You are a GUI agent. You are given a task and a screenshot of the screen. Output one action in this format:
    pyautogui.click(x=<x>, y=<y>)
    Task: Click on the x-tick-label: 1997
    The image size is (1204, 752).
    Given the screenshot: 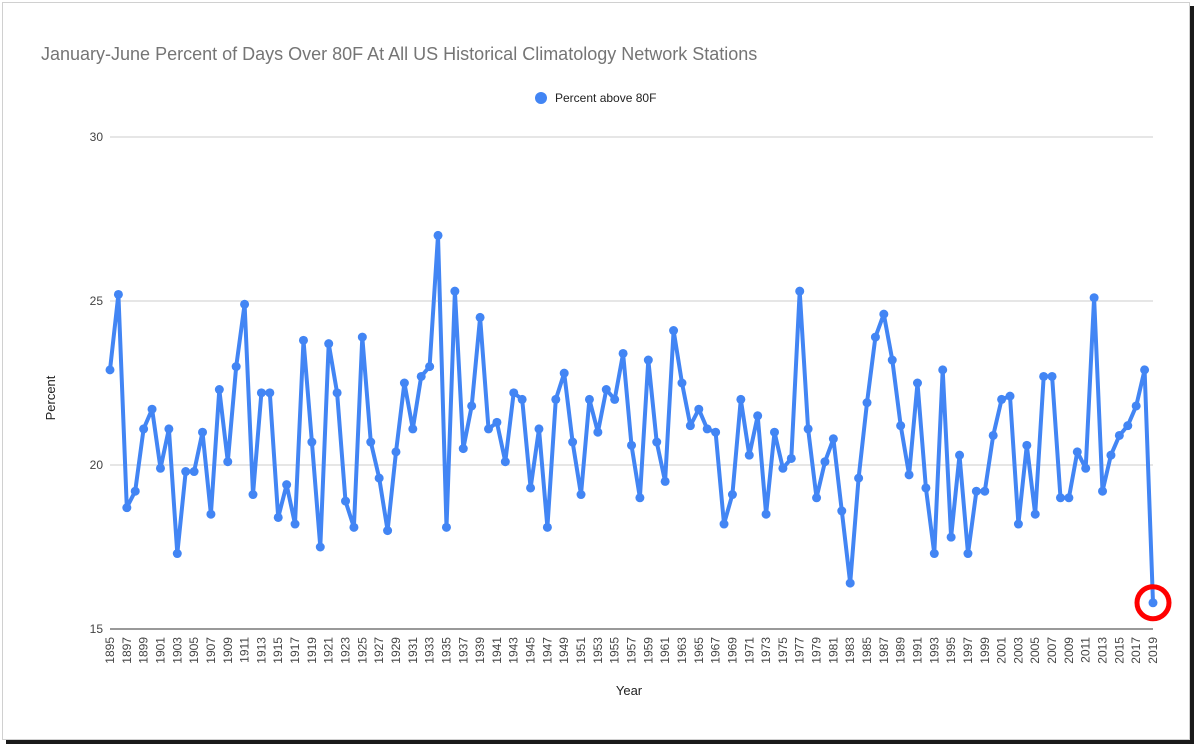 What is the action you would take?
    pyautogui.click(x=968, y=650)
    